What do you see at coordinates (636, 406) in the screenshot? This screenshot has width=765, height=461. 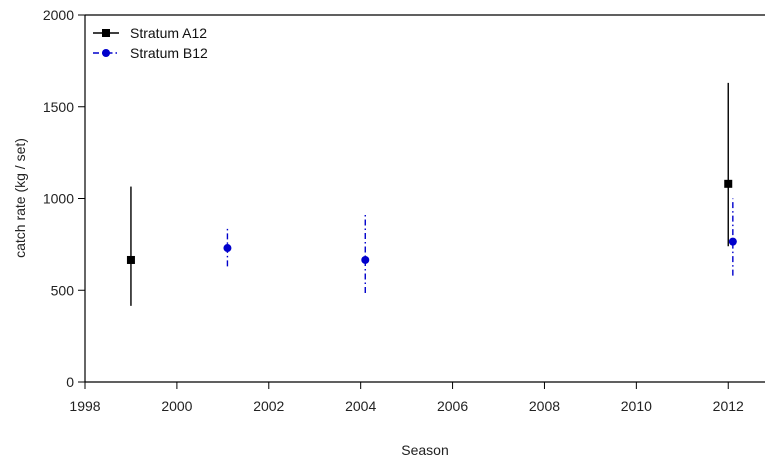 I see `x-tick-label: 2010` at bounding box center [636, 406].